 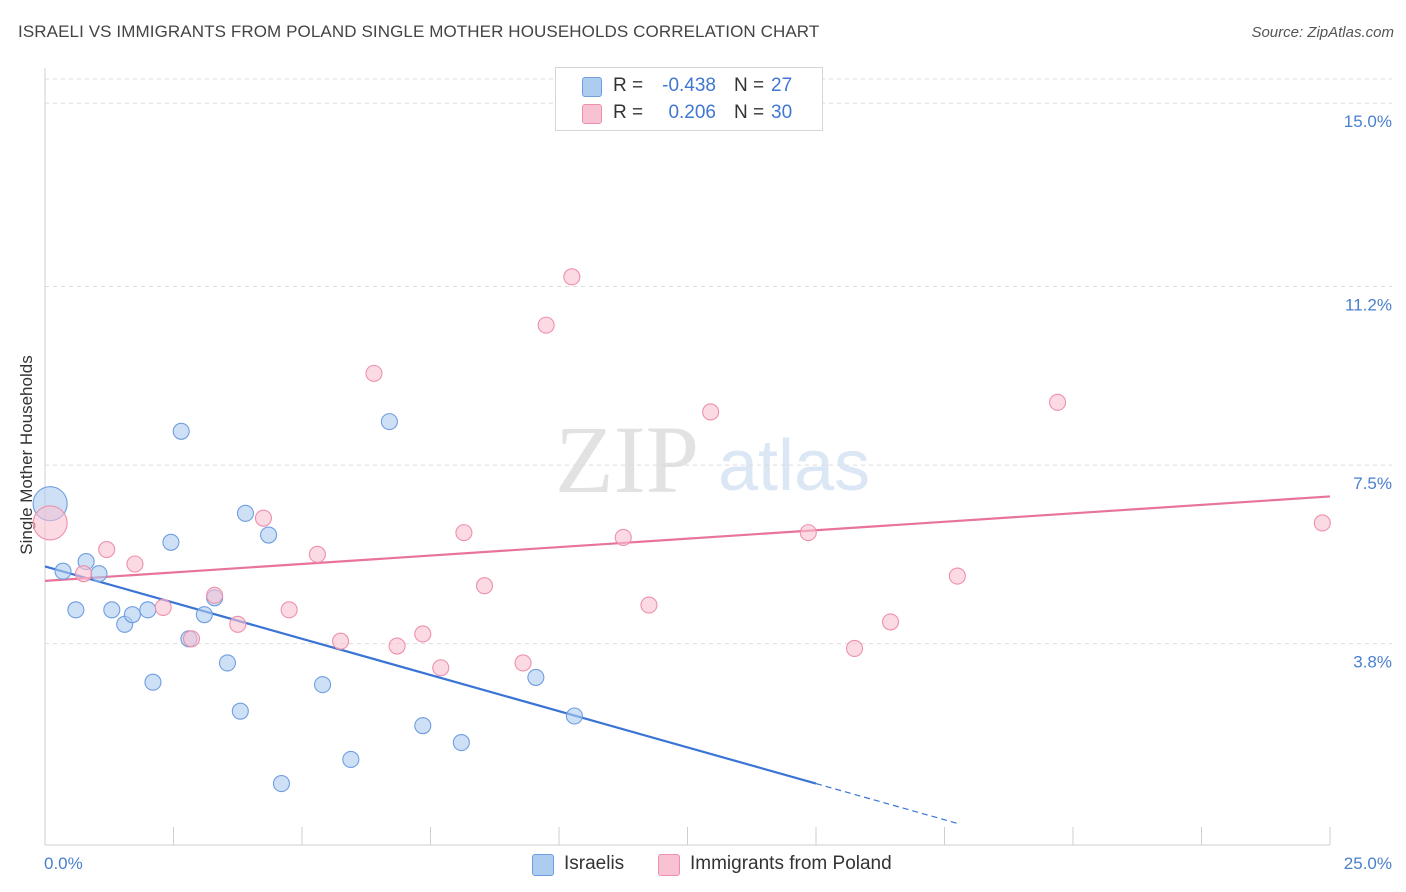 I want to click on x-tick-label: 25.0%, so click(x=1368, y=863).